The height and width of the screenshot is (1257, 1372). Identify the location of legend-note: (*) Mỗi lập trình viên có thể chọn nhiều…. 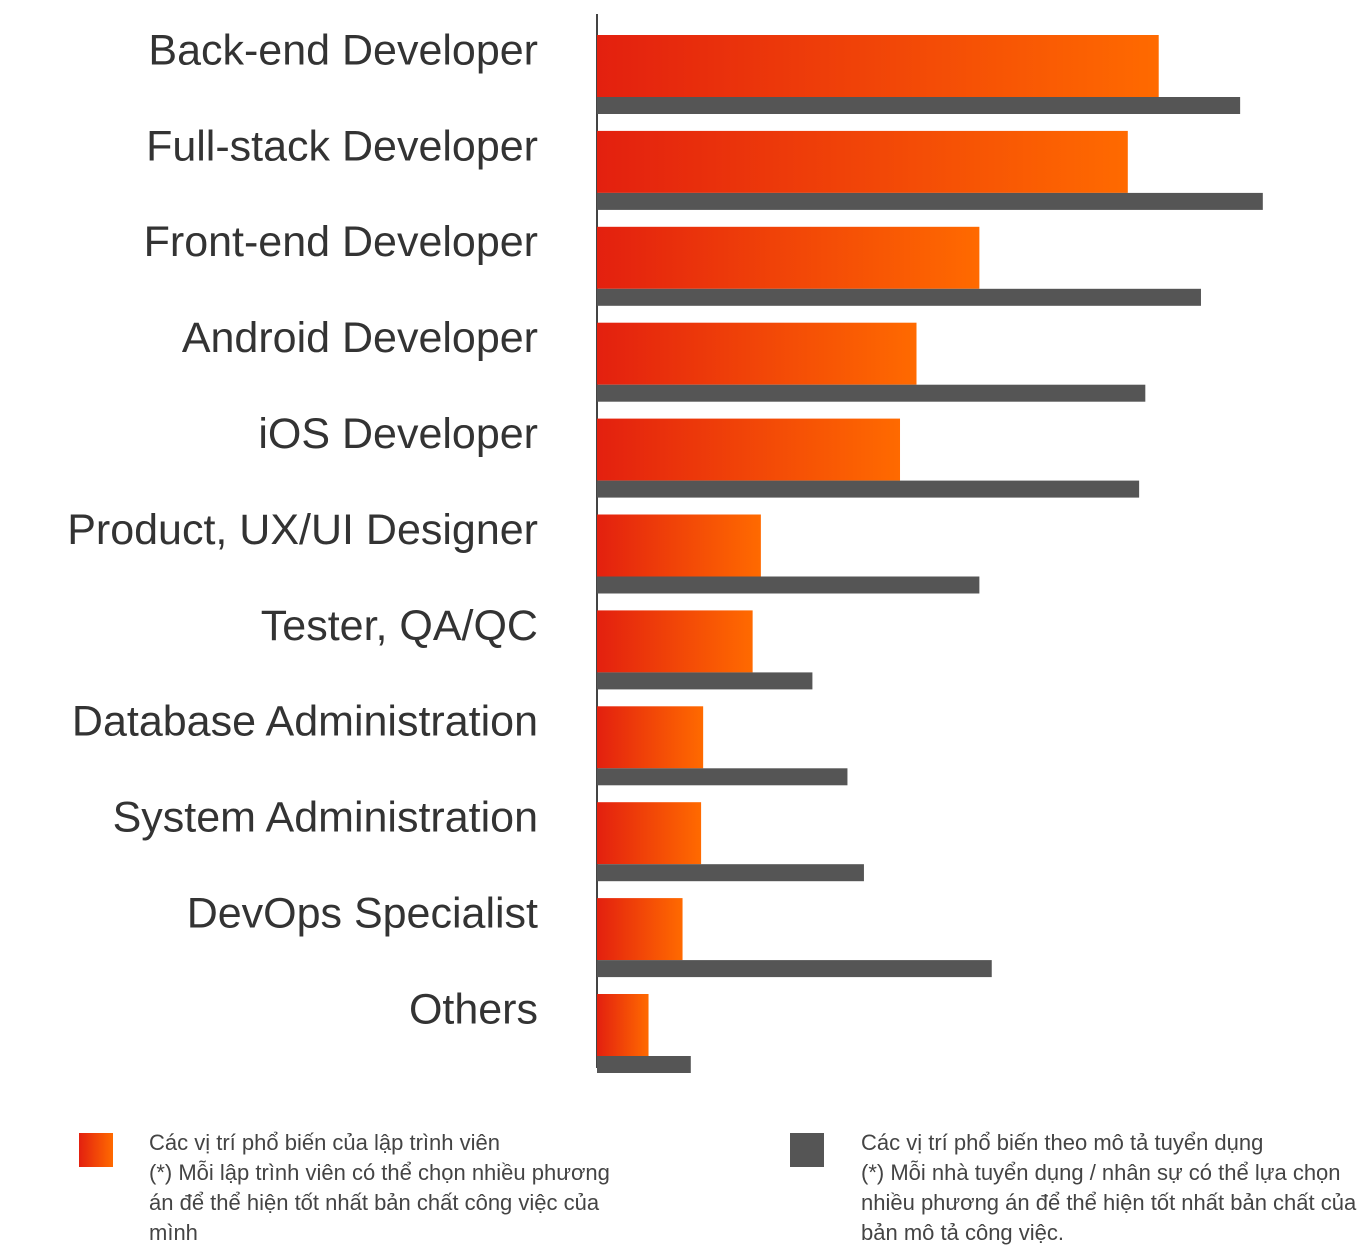
(379, 1202).